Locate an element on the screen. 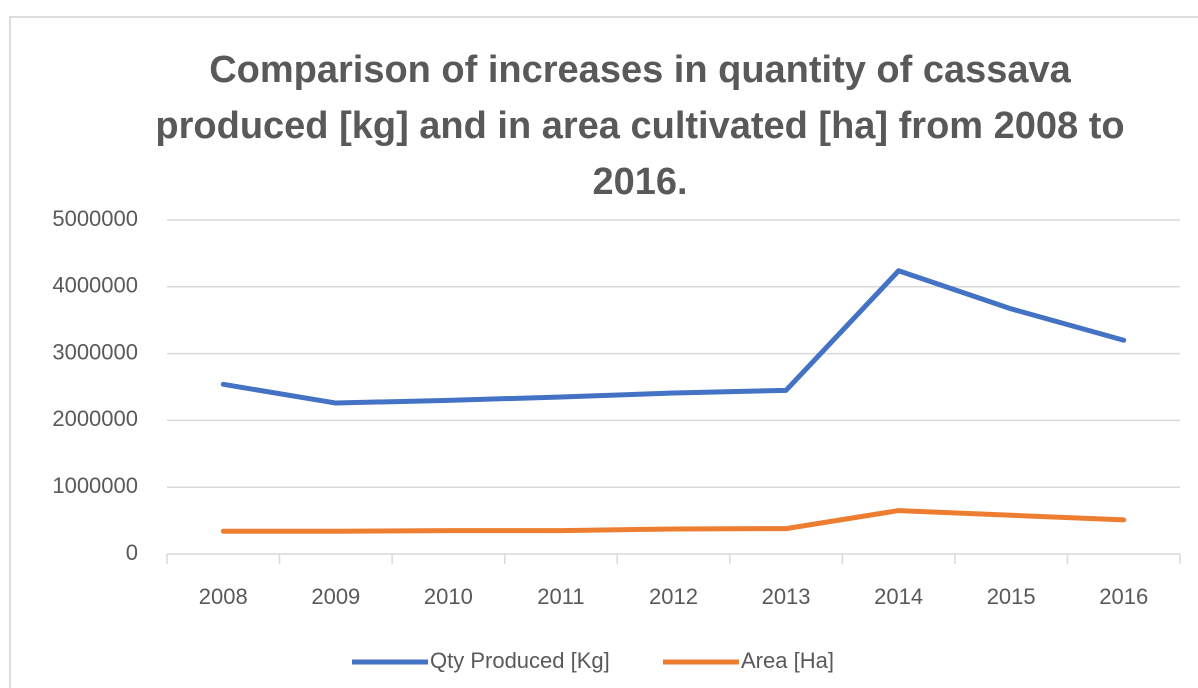 The height and width of the screenshot is (688, 1198). x-tick-label: 2016 is located at coordinates (1123, 596).